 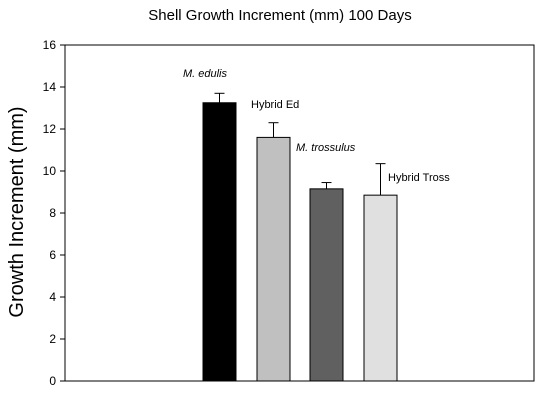 I want to click on y-tick-label: 2, so click(x=52, y=339).